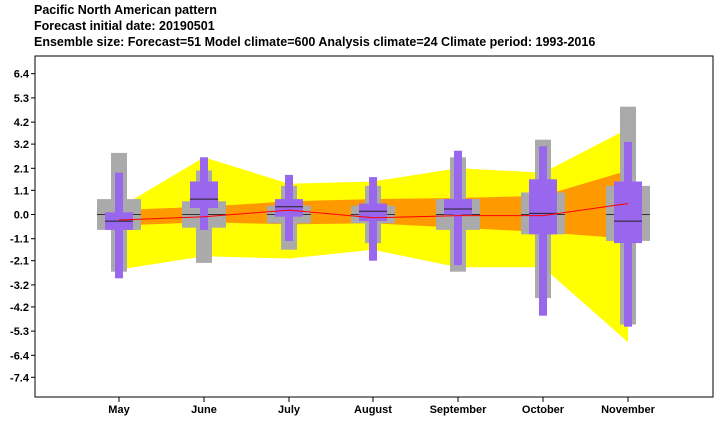  What do you see at coordinates (204, 410) in the screenshot?
I see `x-tick-label-june: June` at bounding box center [204, 410].